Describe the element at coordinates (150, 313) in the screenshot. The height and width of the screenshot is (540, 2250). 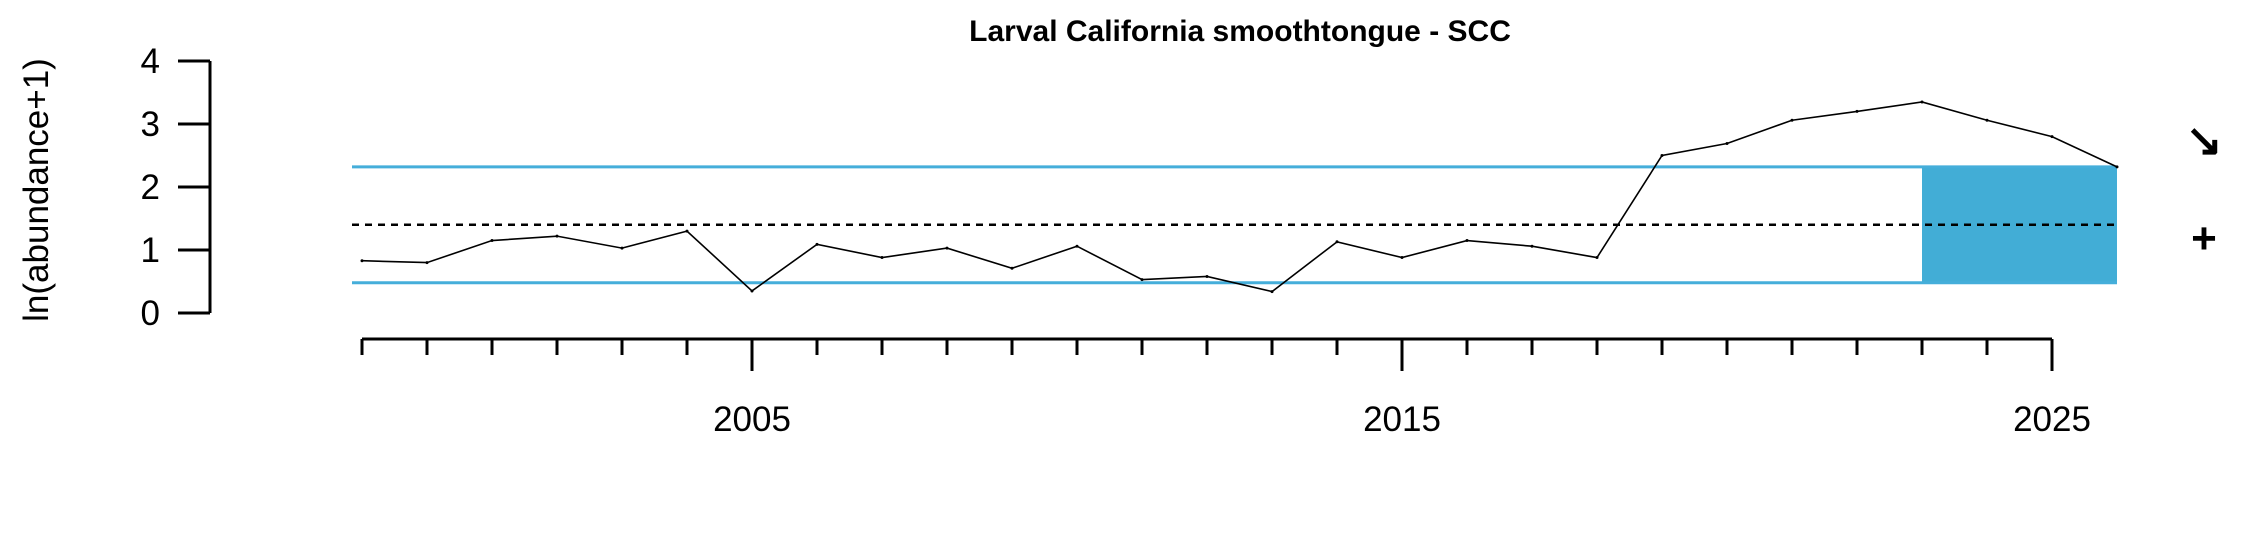
I see `y-tick-label: 0` at that location.